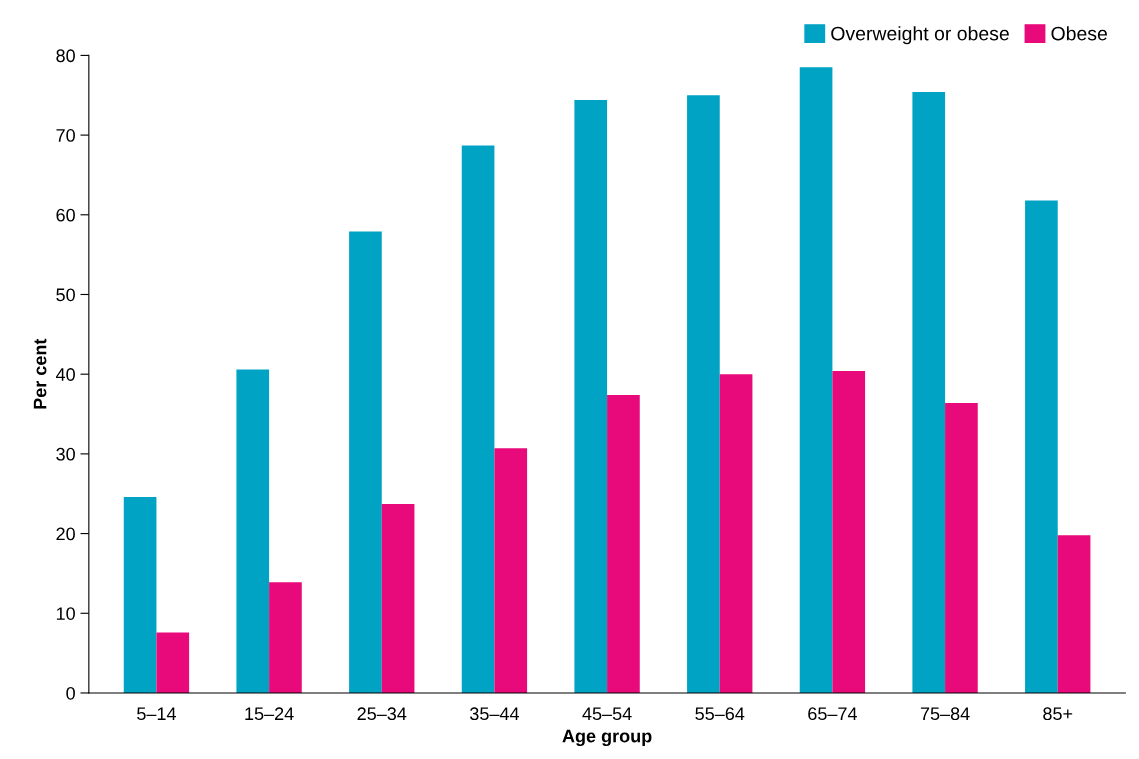 This screenshot has width=1139, height=759. What do you see at coordinates (65, 295) in the screenshot?
I see `y-tick-label: 50` at bounding box center [65, 295].